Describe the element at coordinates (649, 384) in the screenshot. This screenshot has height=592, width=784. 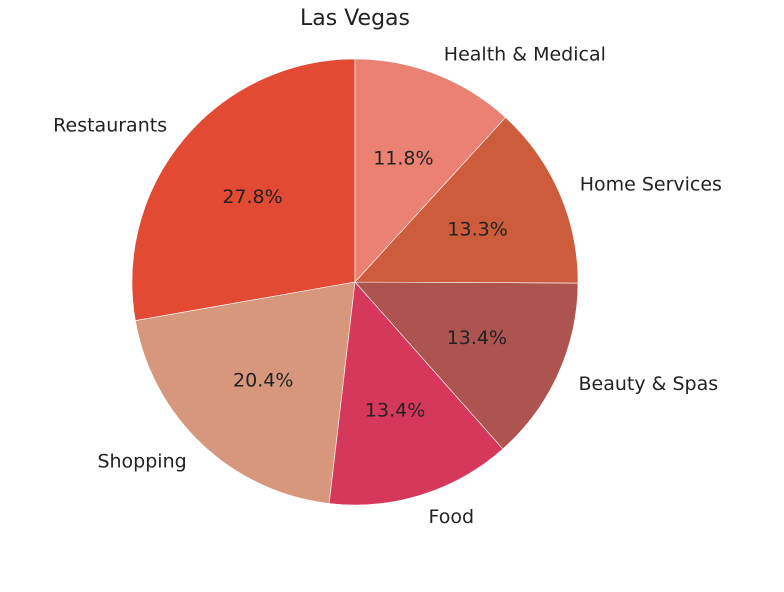
I see `category-label-beauty-spas: Beauty & Spas` at that location.